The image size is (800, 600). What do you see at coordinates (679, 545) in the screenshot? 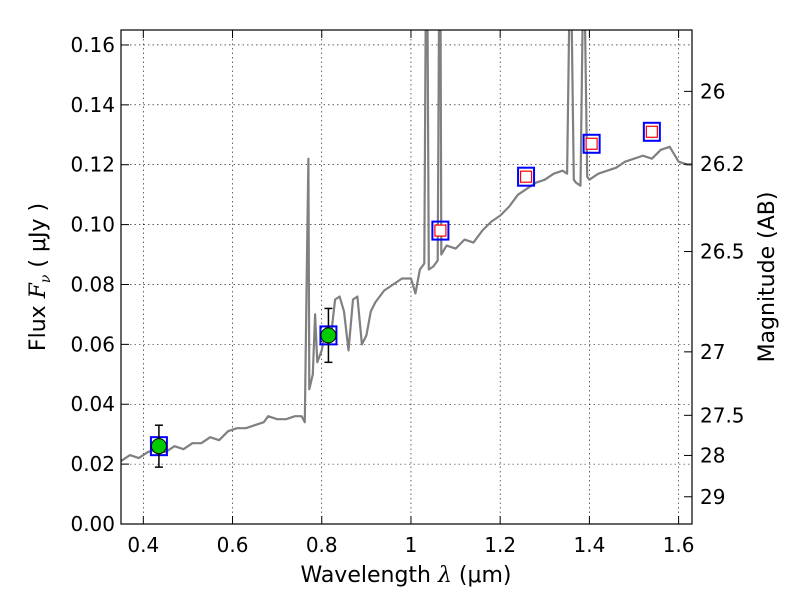
I see `x-tick-label: 1.6` at bounding box center [679, 545].